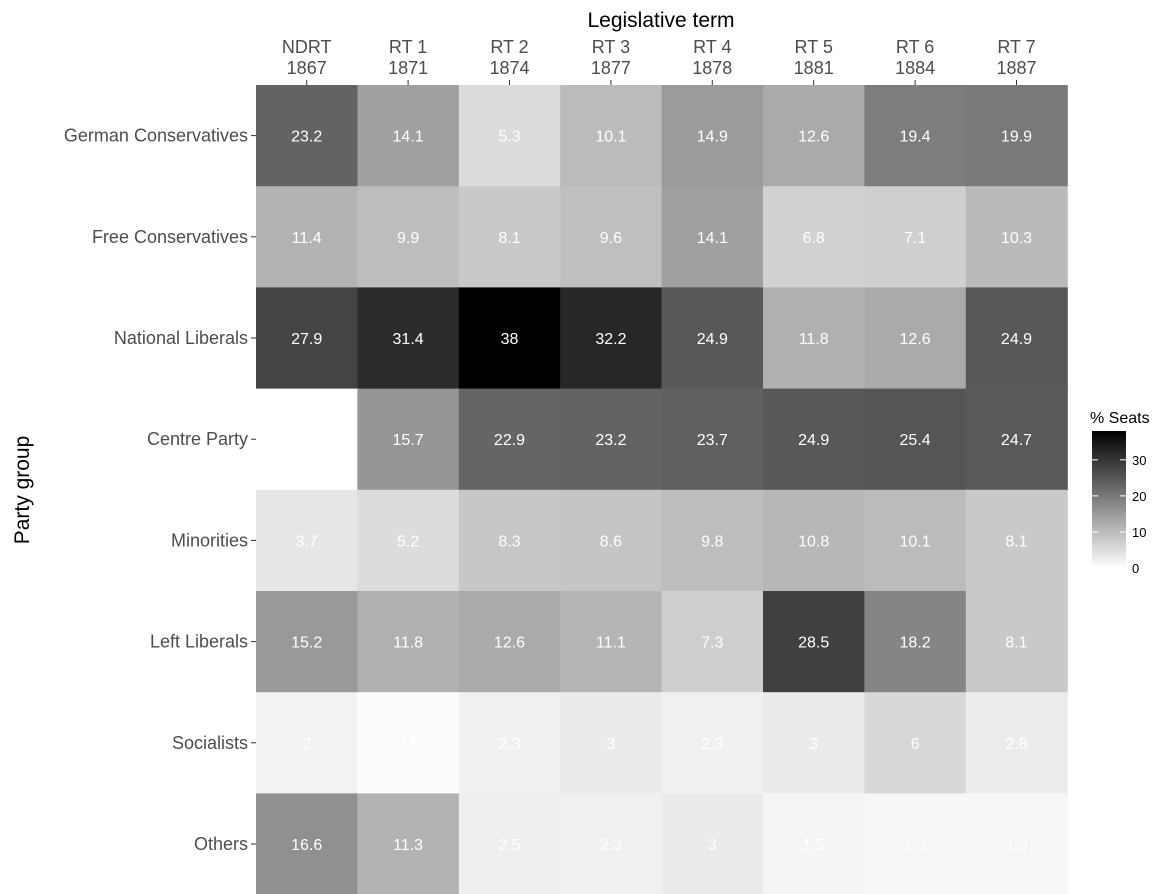 The width and height of the screenshot is (1166, 894). I want to click on cell-value-label: 2.8, so click(1016, 744).